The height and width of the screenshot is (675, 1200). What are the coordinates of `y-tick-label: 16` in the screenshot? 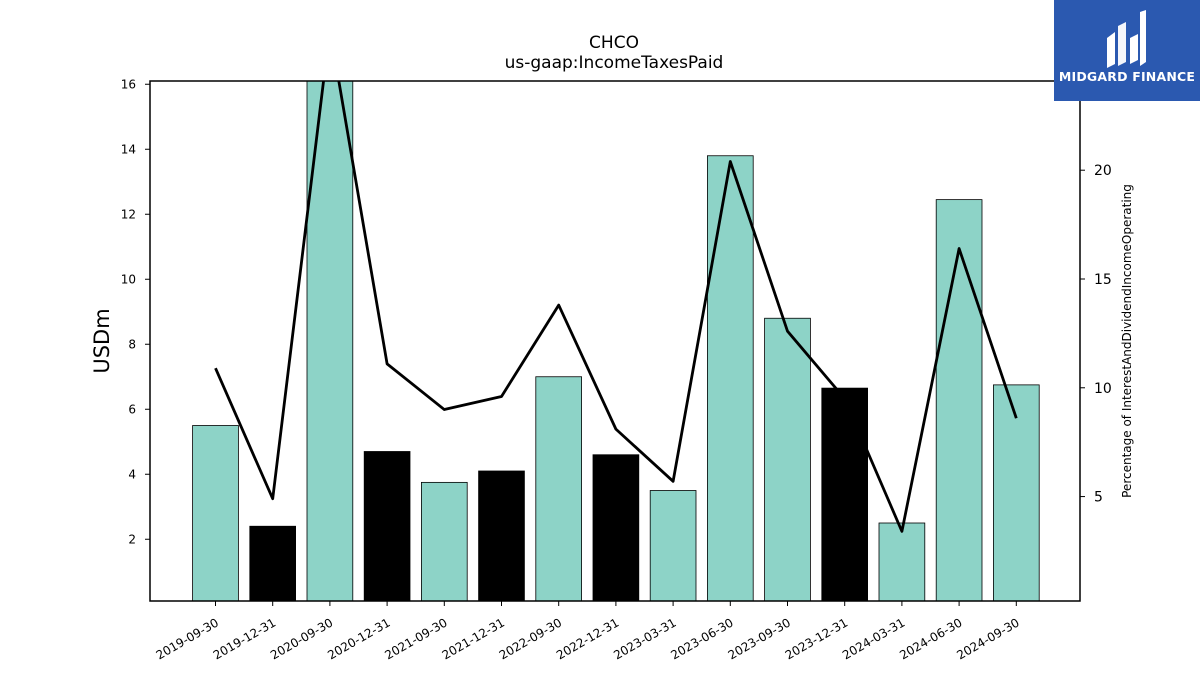 It's located at (128, 84).